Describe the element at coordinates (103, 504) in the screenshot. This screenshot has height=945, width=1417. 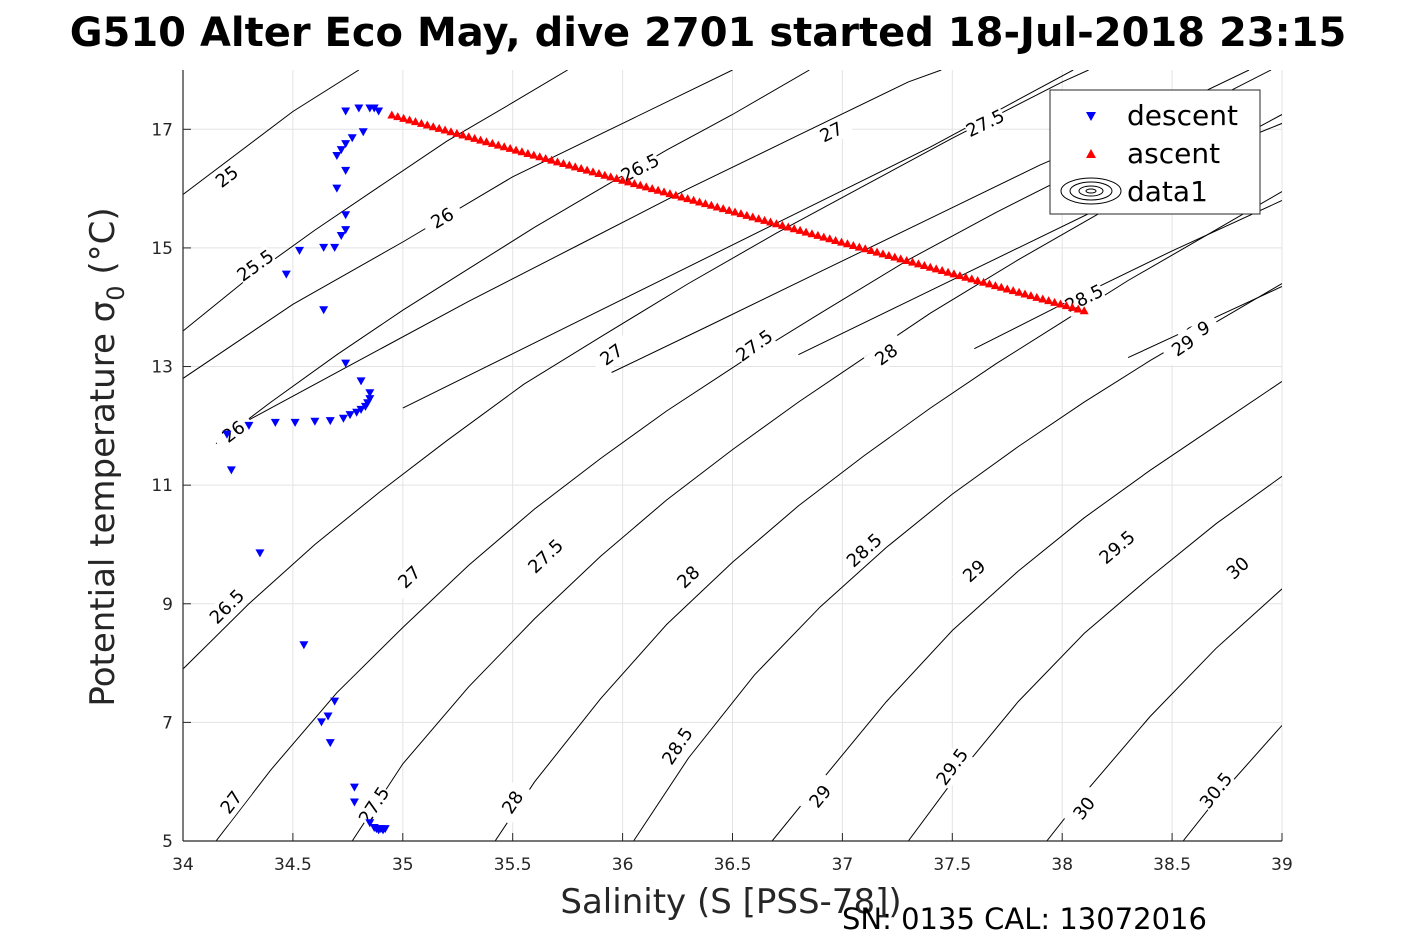
I see `y-axis-label-main: Potential temperature σ` at that location.